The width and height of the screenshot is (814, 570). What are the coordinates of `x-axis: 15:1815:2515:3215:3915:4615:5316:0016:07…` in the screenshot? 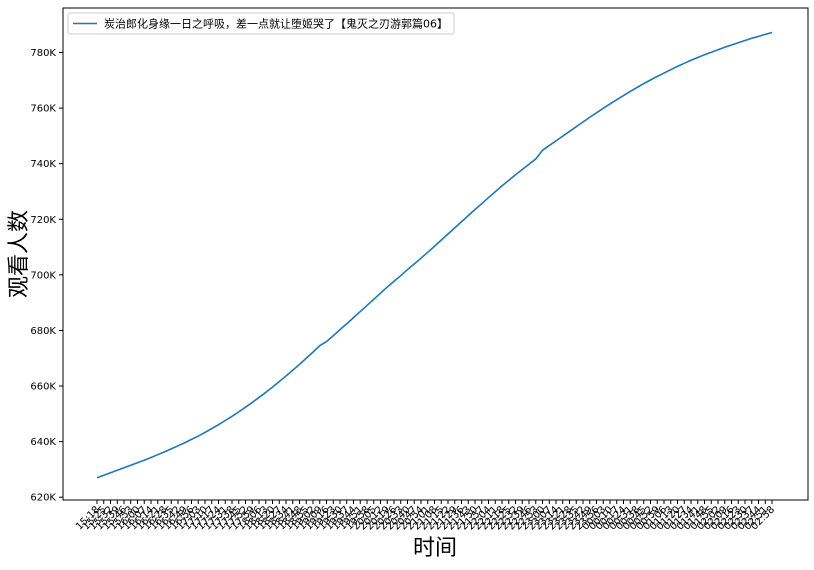 It's located at (425, 516).